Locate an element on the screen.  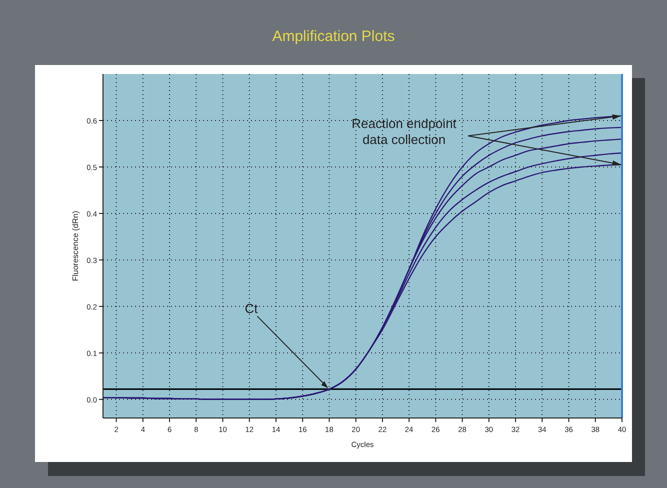
y-axis-title: Fluorescence (dRn) is located at coordinates (75, 246).